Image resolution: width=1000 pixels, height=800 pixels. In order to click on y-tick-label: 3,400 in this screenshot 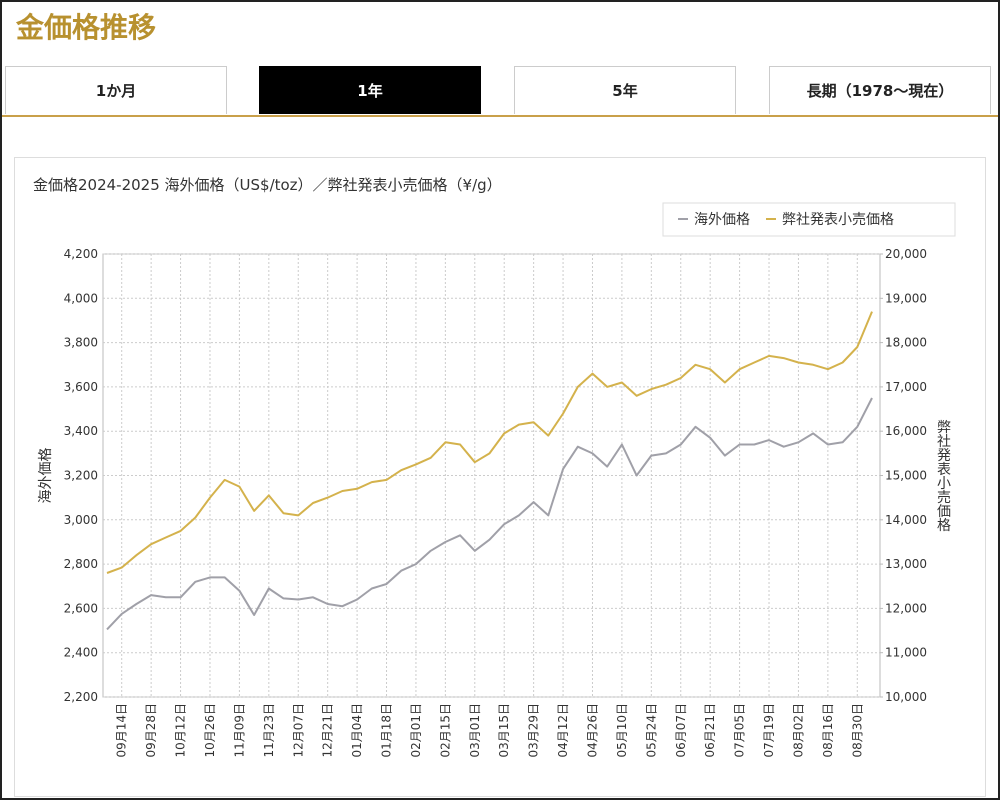, I will do `click(81, 431)`.